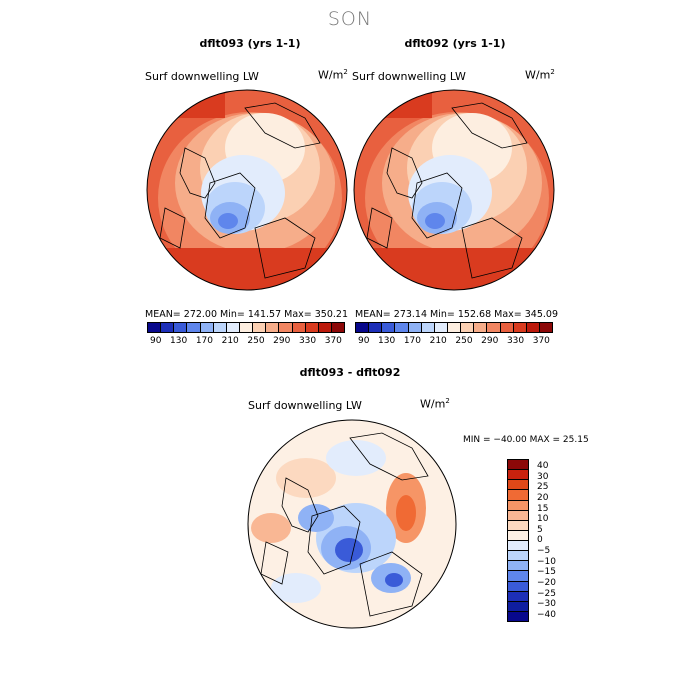 The image size is (700, 700). Describe the element at coordinates (543, 487) in the screenshot. I see `diff-colorbar-tick-label: 25` at that location.